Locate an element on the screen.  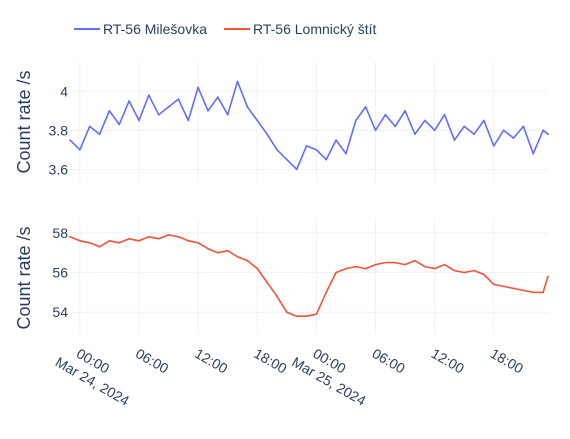
x-tick: 12:00 is located at coordinates (211, 360).